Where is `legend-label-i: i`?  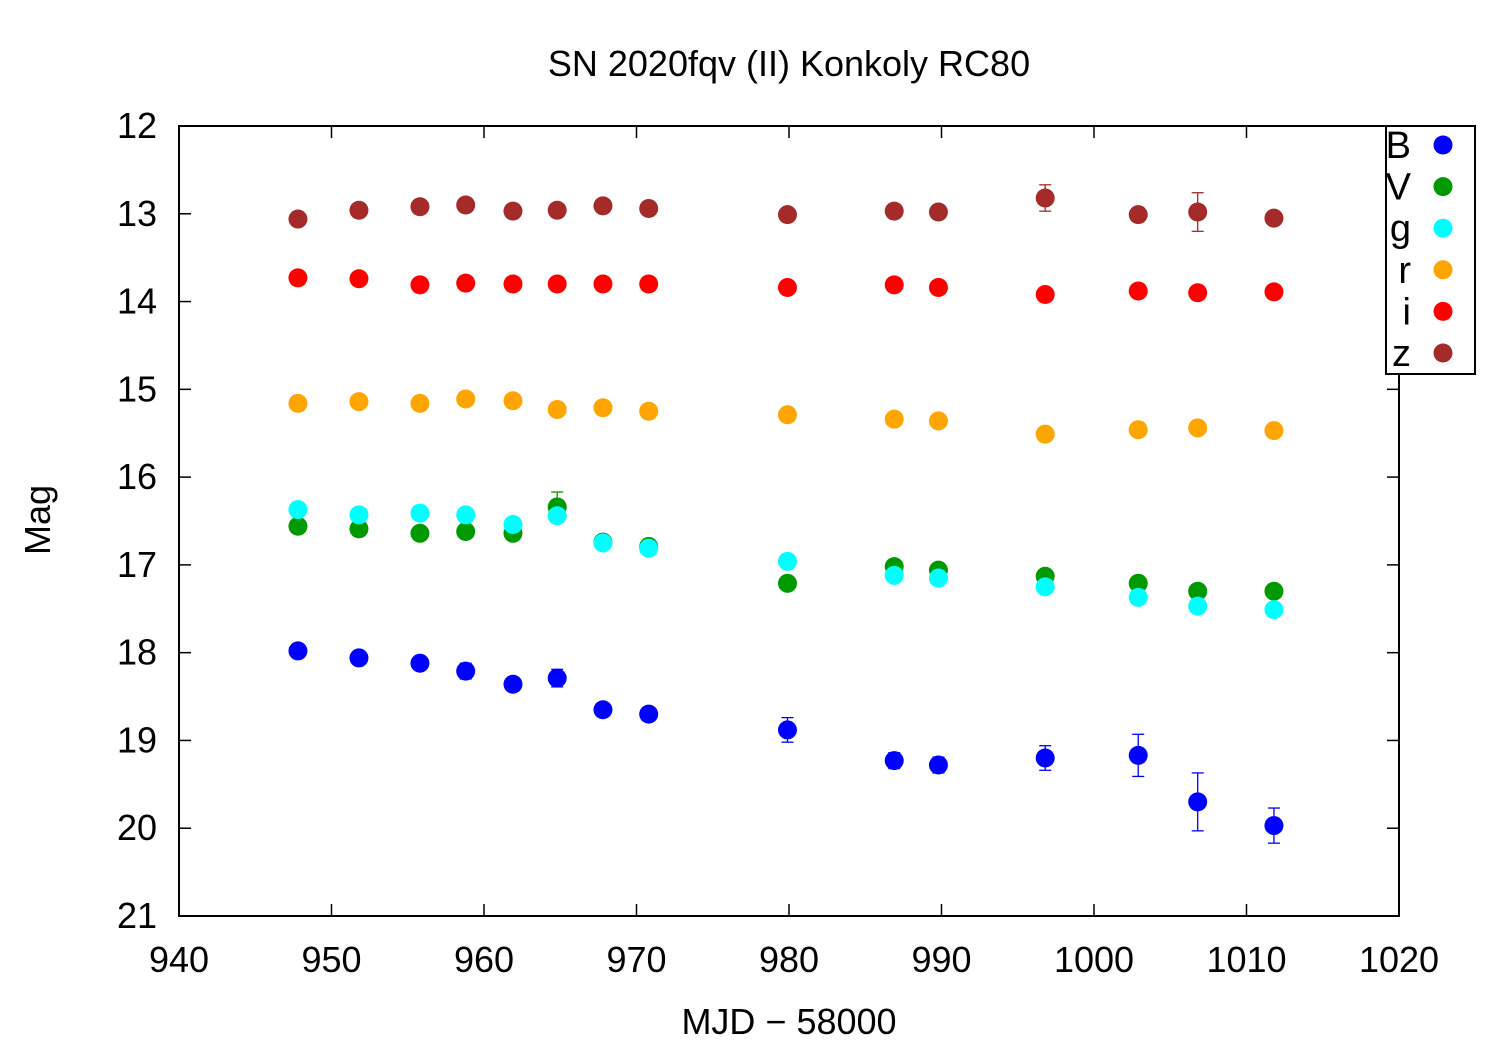
legend-label-i: i is located at coordinates (1407, 312).